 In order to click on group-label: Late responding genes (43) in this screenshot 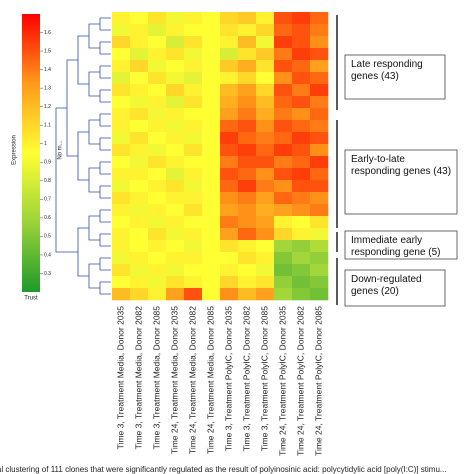, I will do `click(387, 70)`.